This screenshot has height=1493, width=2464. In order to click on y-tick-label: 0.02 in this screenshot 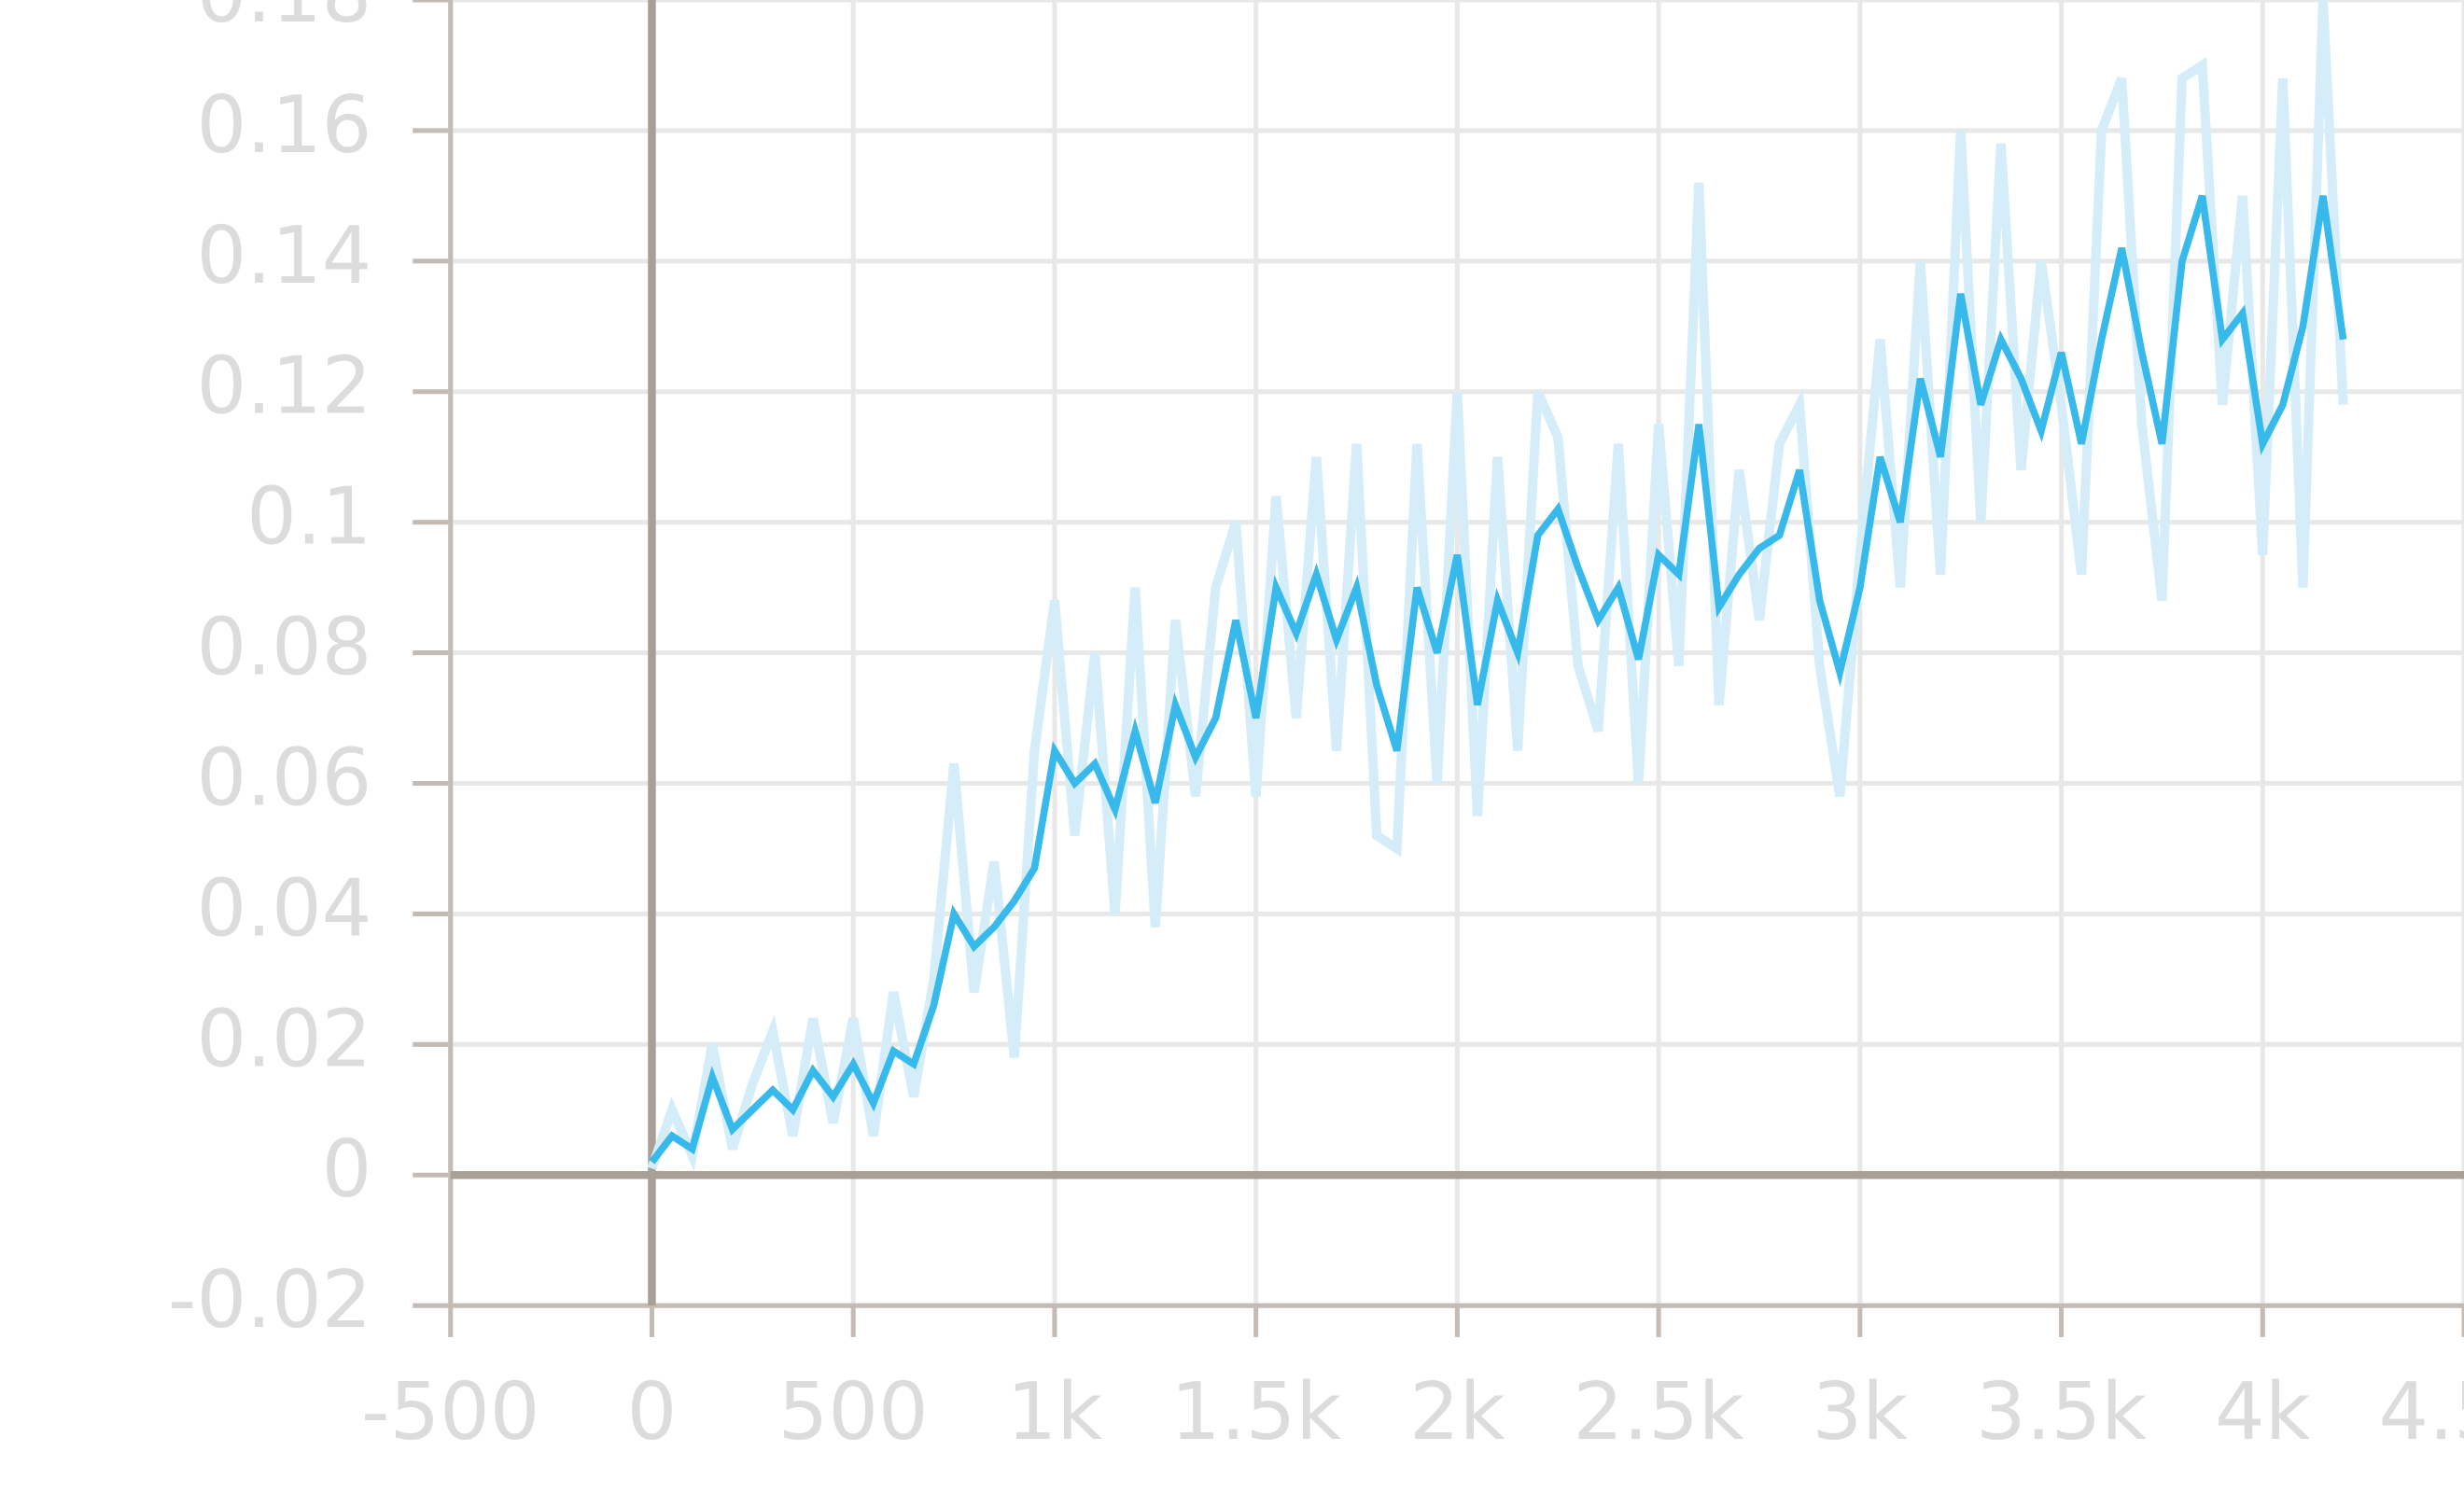, I will do `click(283, 1038)`.